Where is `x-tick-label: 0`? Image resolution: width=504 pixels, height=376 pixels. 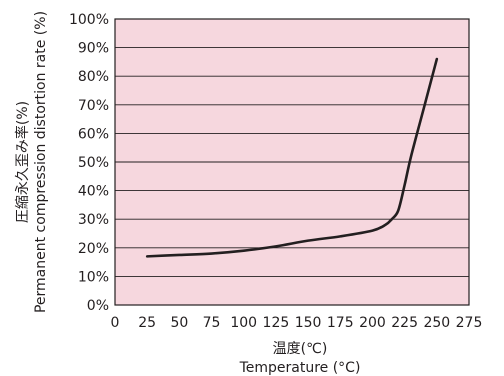
x-tick-label: 0 is located at coordinates (115, 323).